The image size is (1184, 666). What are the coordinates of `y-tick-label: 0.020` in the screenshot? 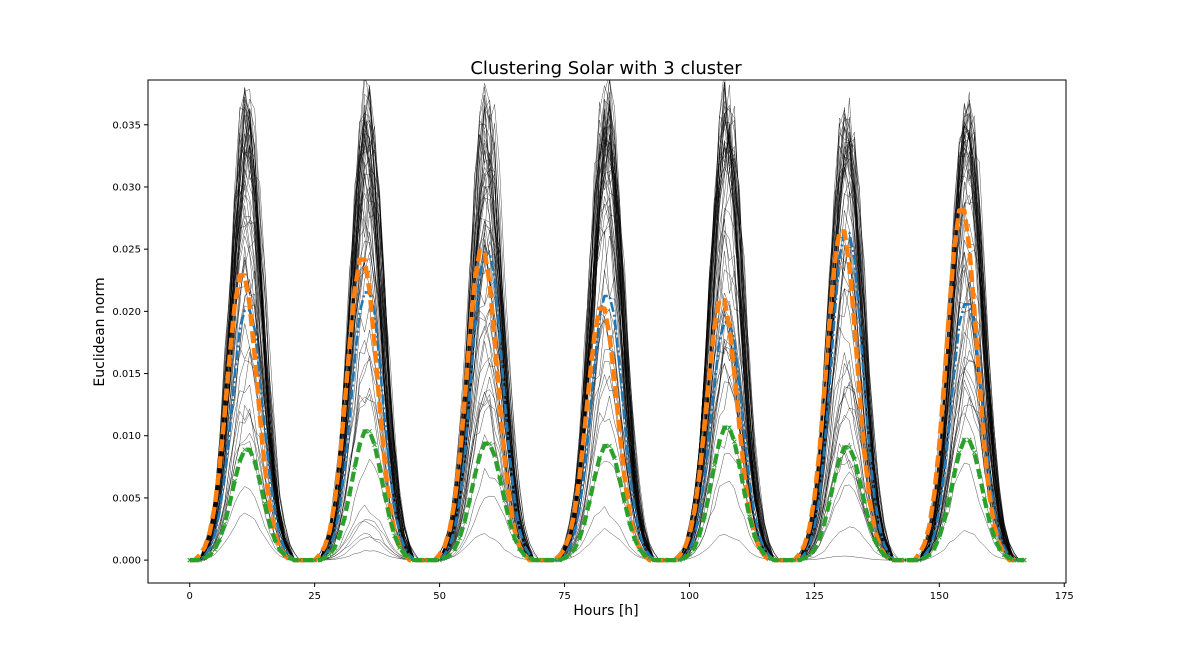 It's located at (126, 312).